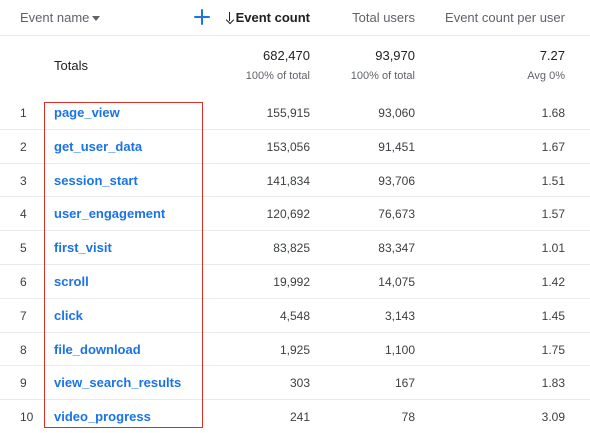 This screenshot has height=433, width=590. What do you see at coordinates (23, 281) in the screenshot?
I see `row-number: 6` at bounding box center [23, 281].